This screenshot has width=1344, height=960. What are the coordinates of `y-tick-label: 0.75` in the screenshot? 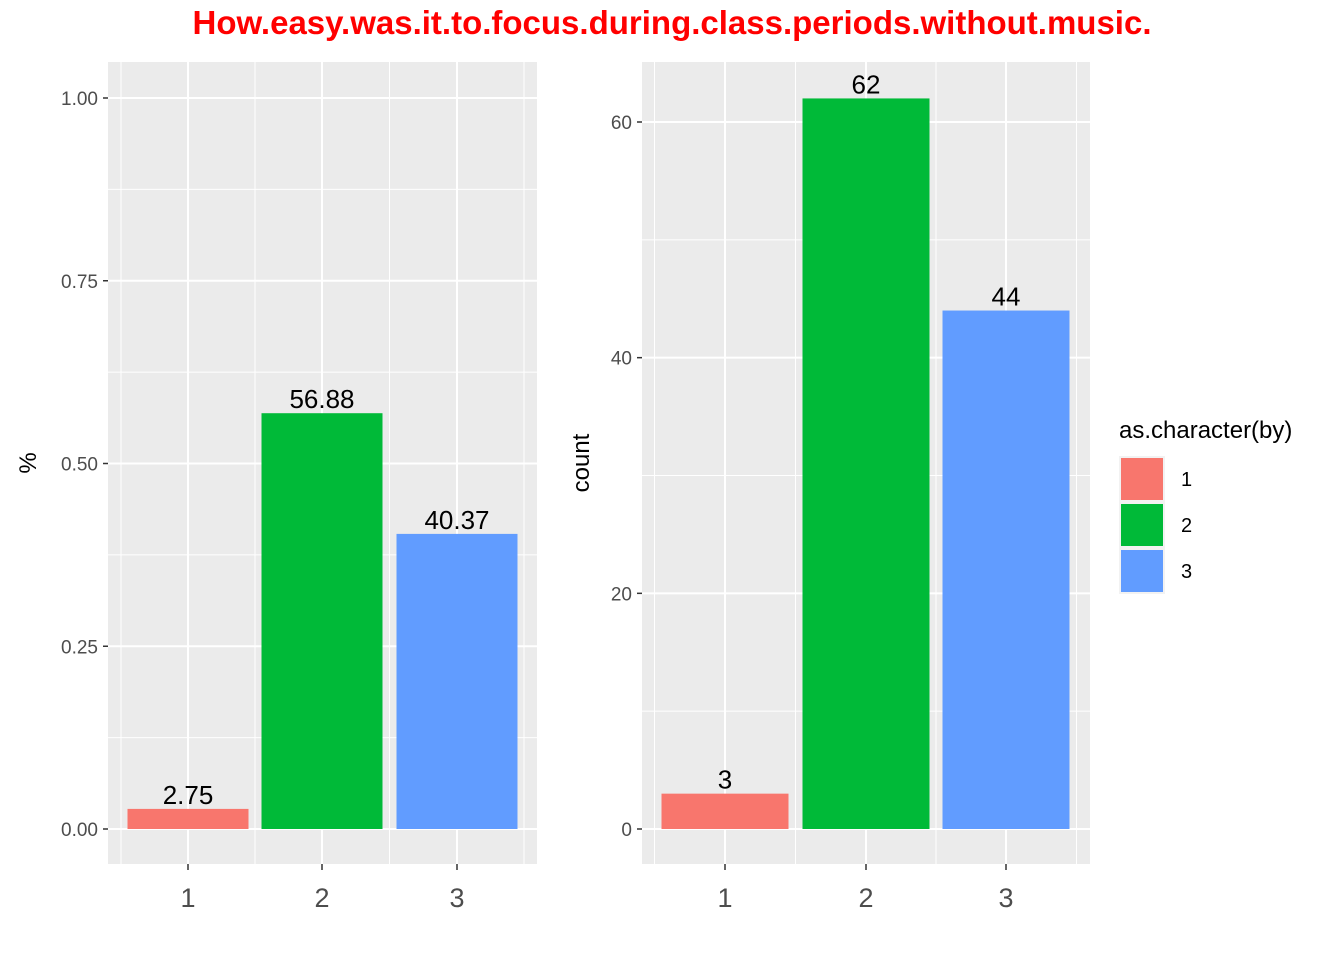 It's located at (79, 282).